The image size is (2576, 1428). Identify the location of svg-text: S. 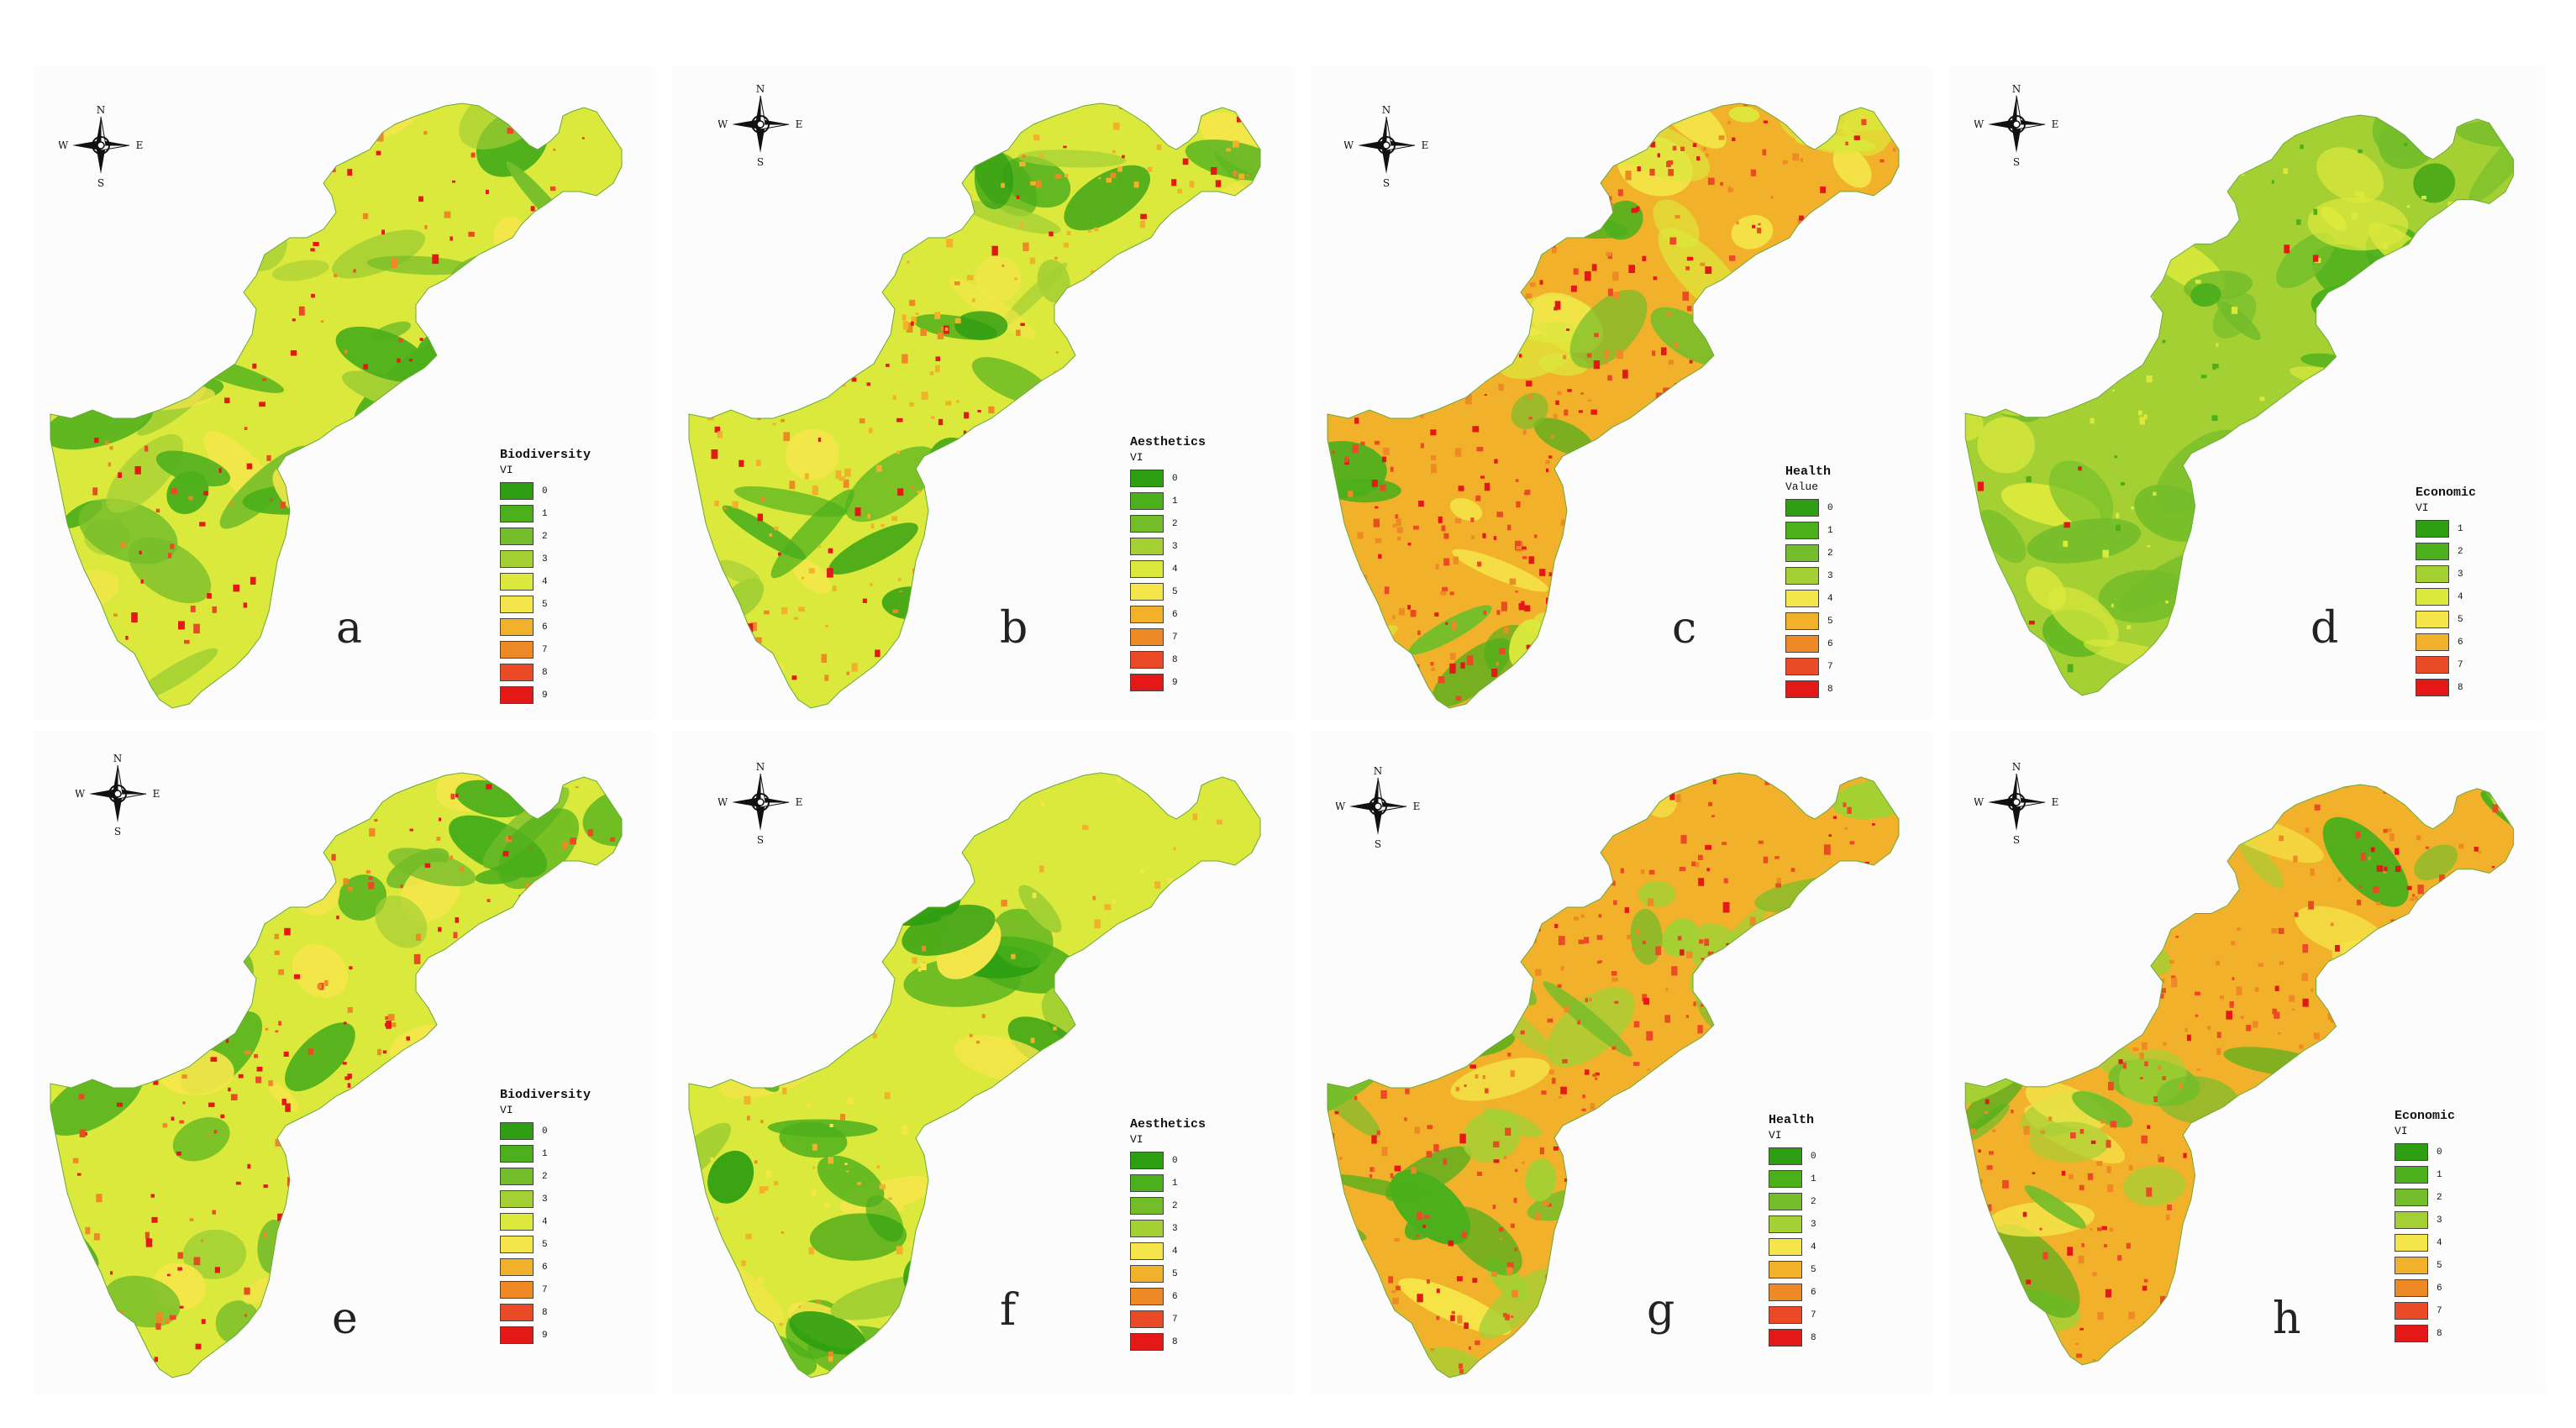
(2016, 839).